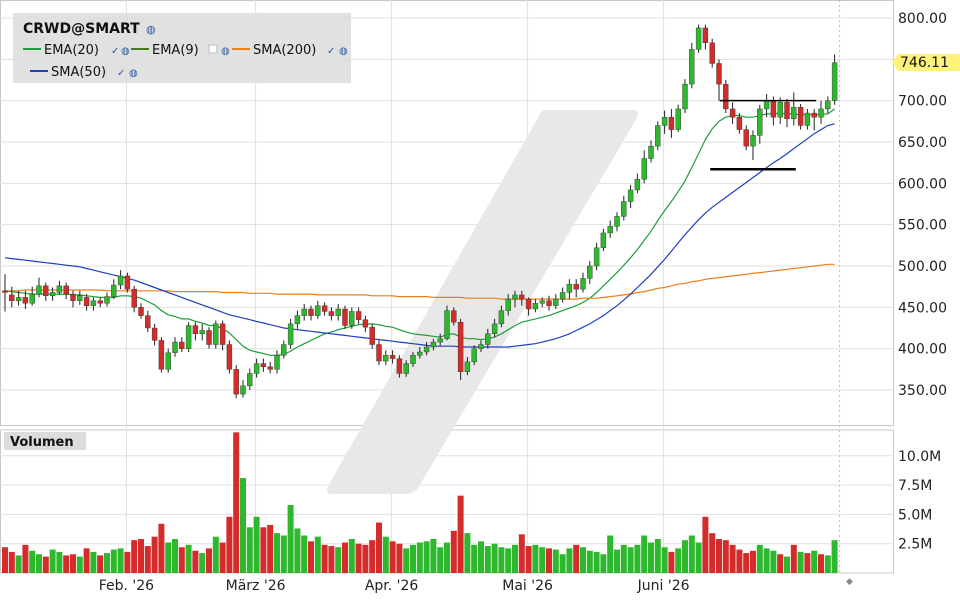  What do you see at coordinates (213, 49) in the screenshot?
I see `checkbox-icon` at bounding box center [213, 49].